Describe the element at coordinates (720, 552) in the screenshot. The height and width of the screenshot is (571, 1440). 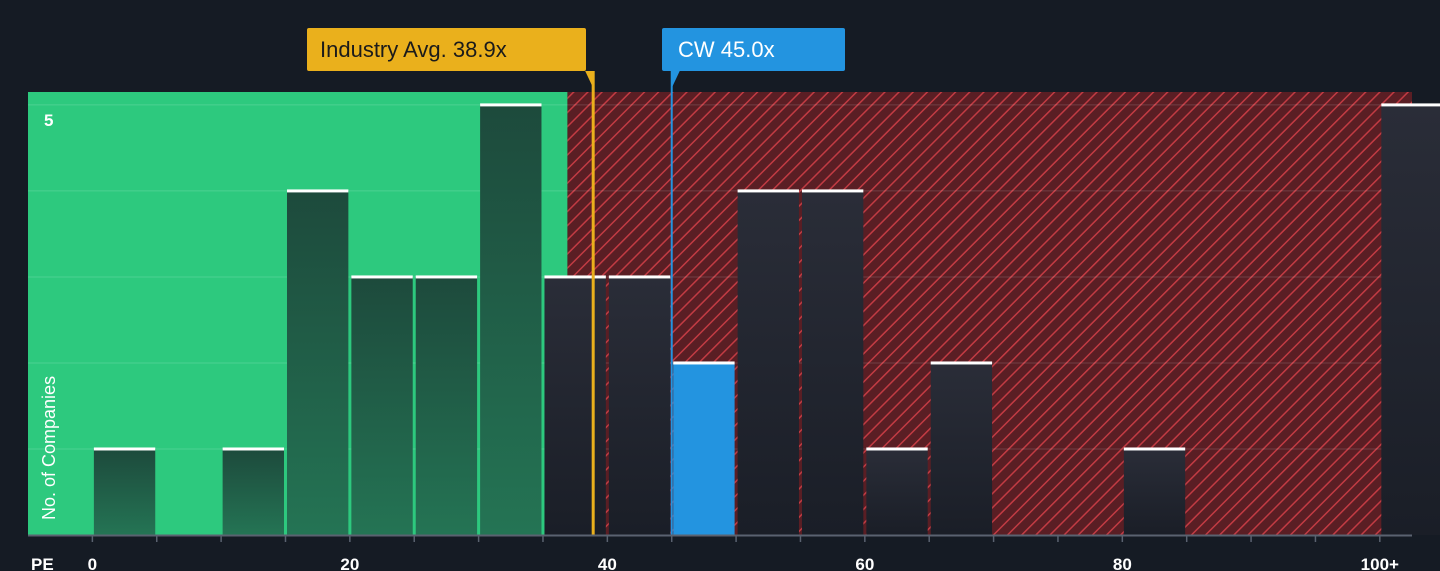
I see `axis-layer: 0 20 40 60 80 100+` at that location.